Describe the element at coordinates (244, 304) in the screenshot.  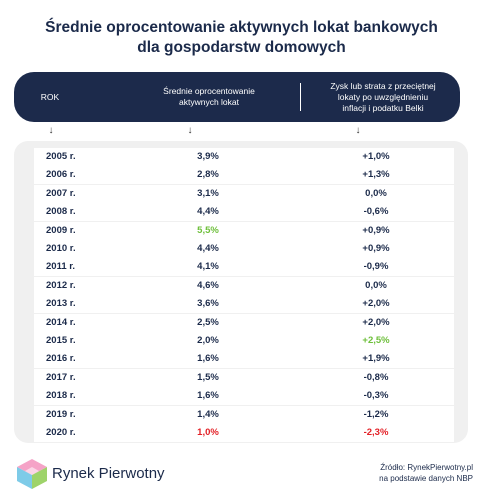
I see `table-row: 2013 r. 3,6% +2,0%` at that location.